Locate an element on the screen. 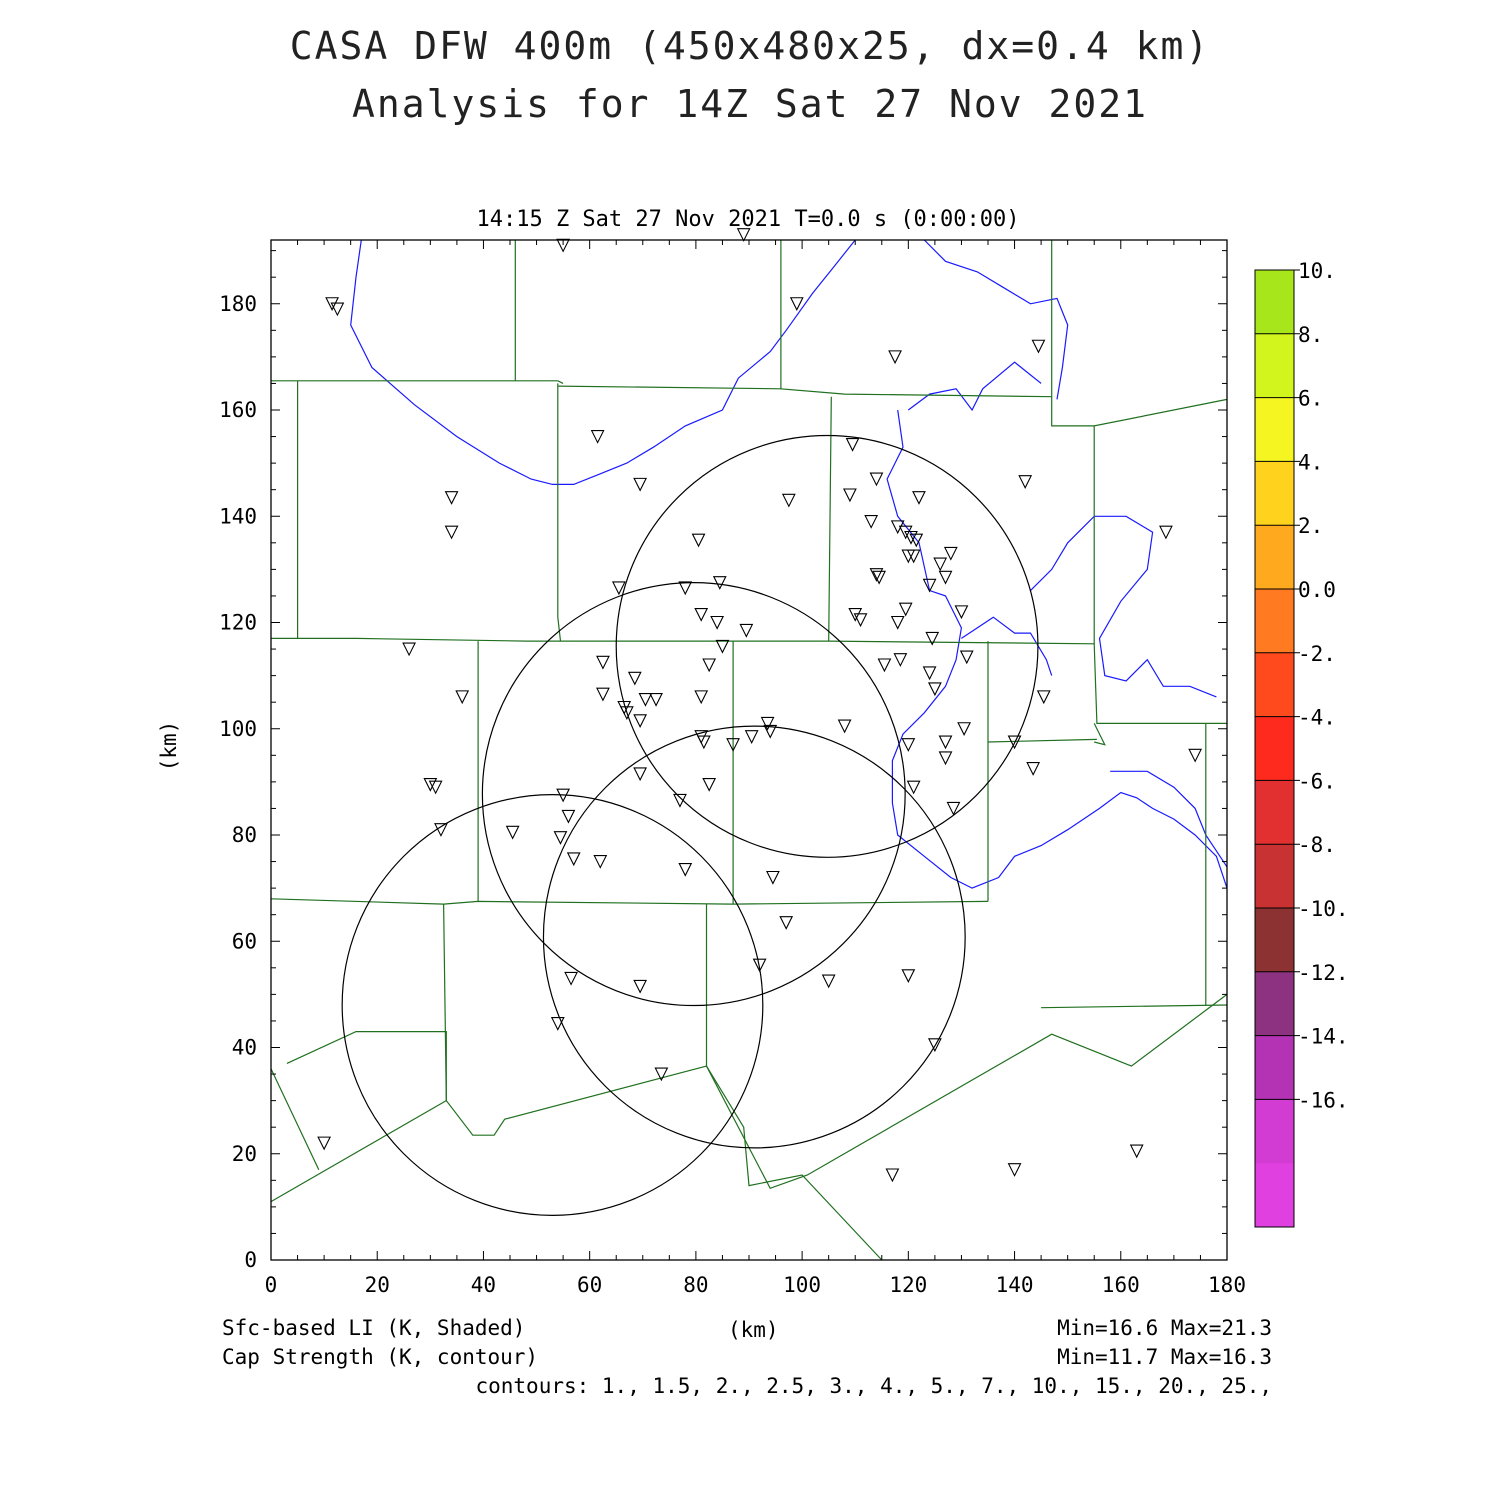 This screenshot has width=1500, height=1500. y-tick-label: 60 is located at coordinates (244, 941).